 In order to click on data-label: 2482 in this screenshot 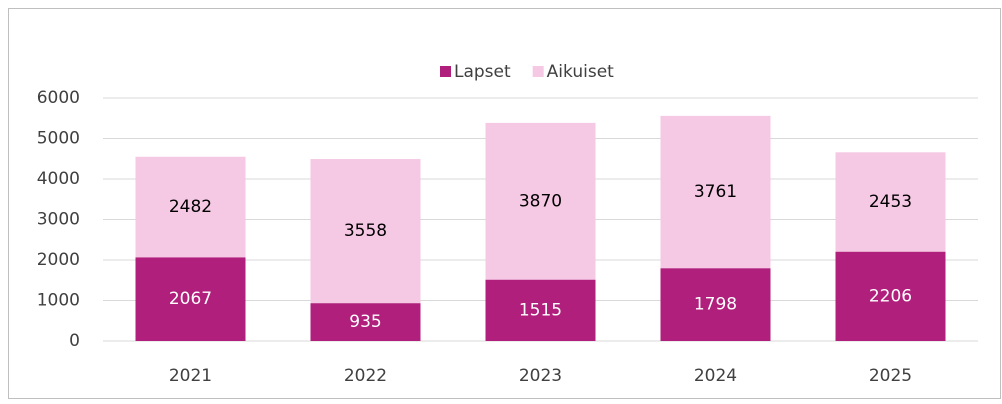, I will do `click(190, 207)`.